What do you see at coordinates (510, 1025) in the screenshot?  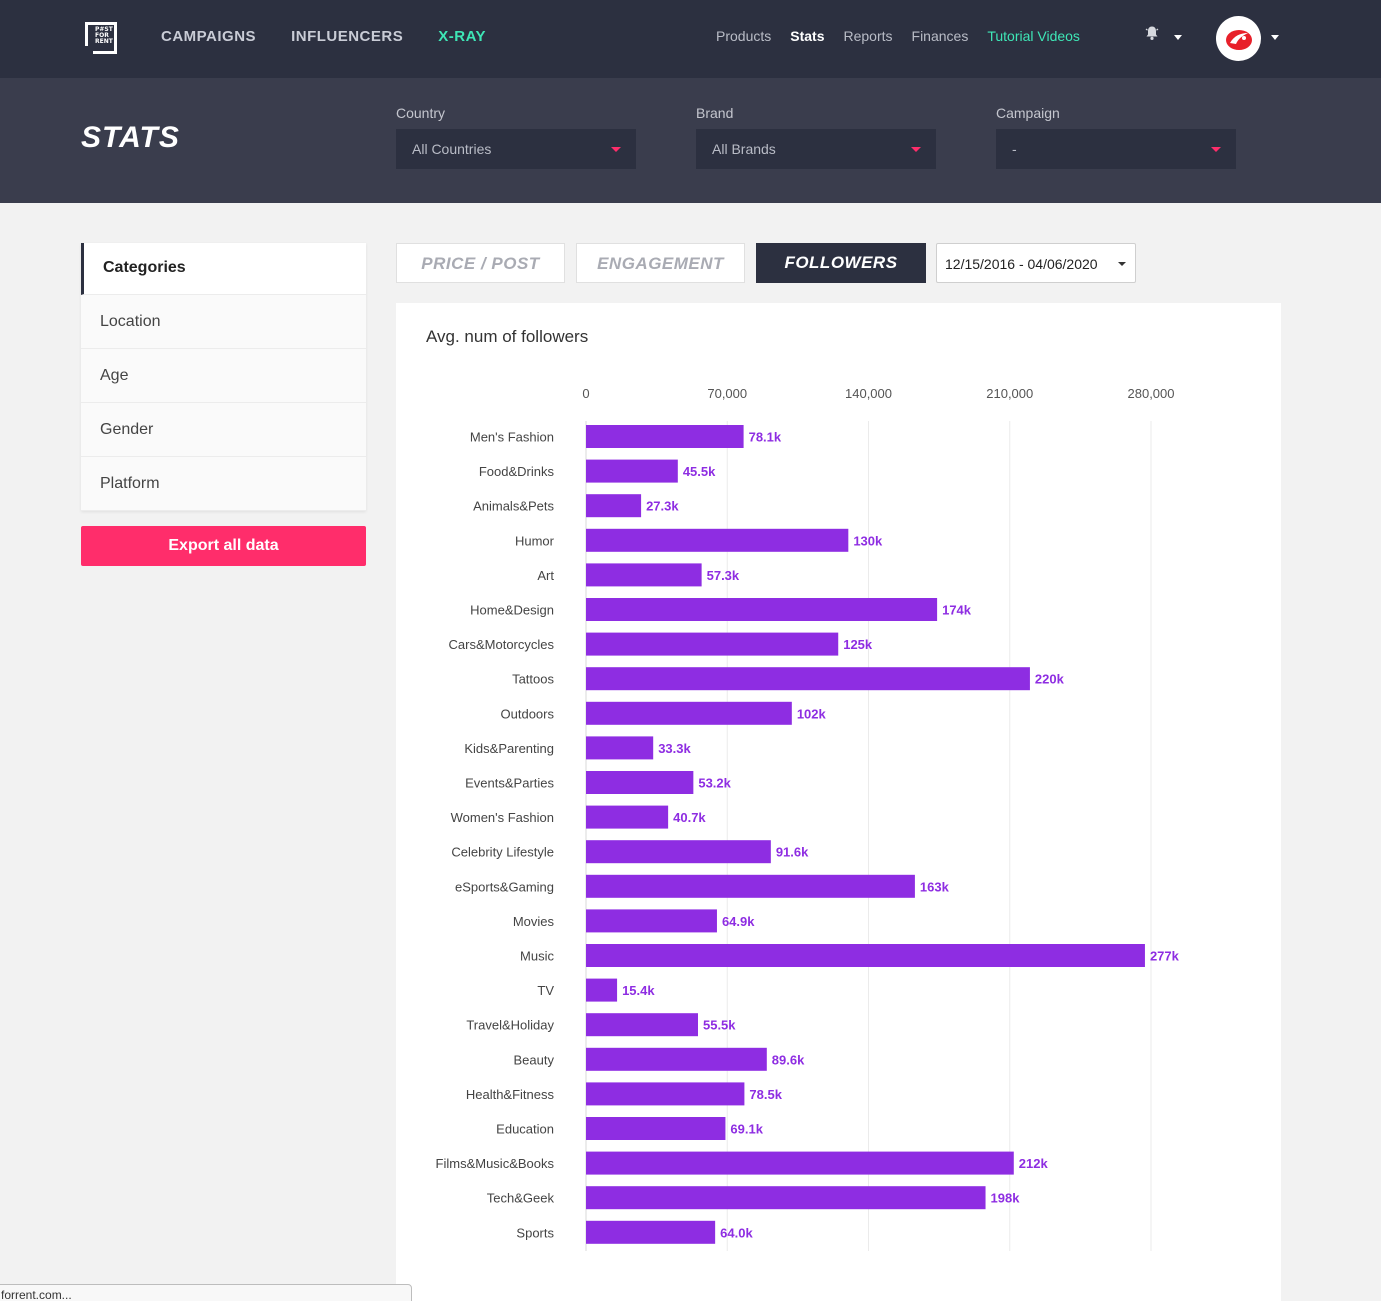 I see `category-label: Travel&Holiday` at bounding box center [510, 1025].